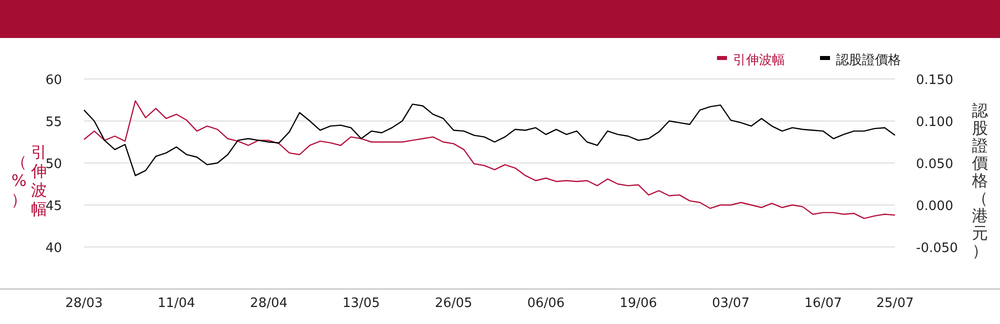  Describe the element at coordinates (53, 164) in the screenshot. I see `y-tick-label: 50` at that location.